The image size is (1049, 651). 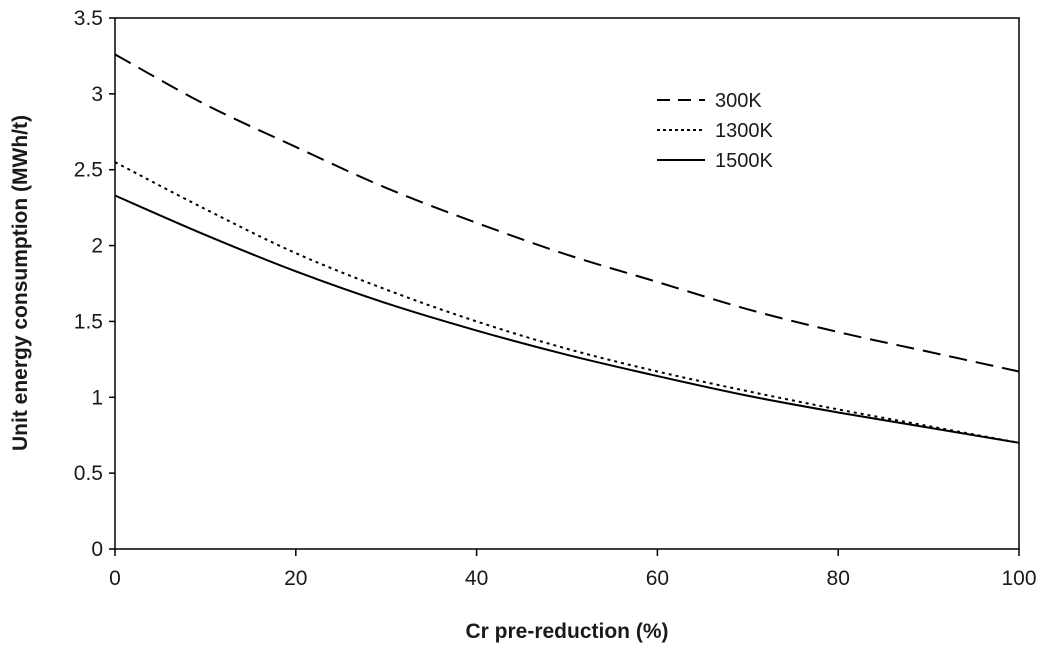 I want to click on x-tick-label: 80, so click(x=838, y=578).